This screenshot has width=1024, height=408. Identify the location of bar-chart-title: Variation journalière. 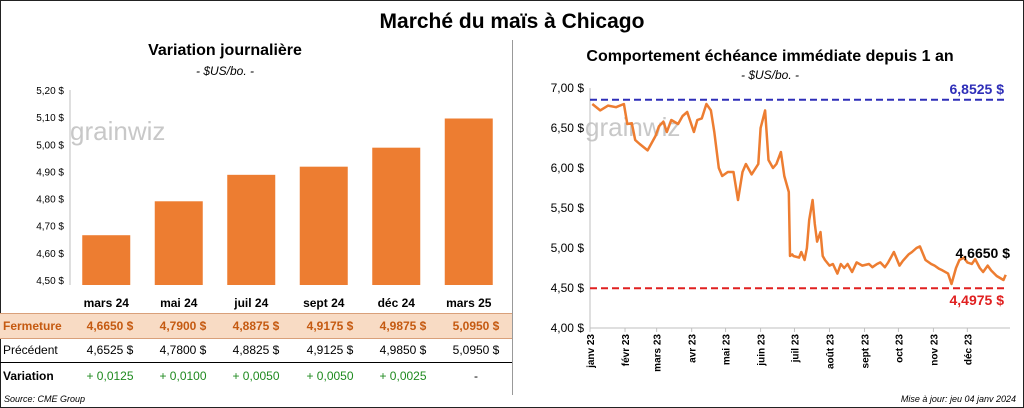
(225, 50).